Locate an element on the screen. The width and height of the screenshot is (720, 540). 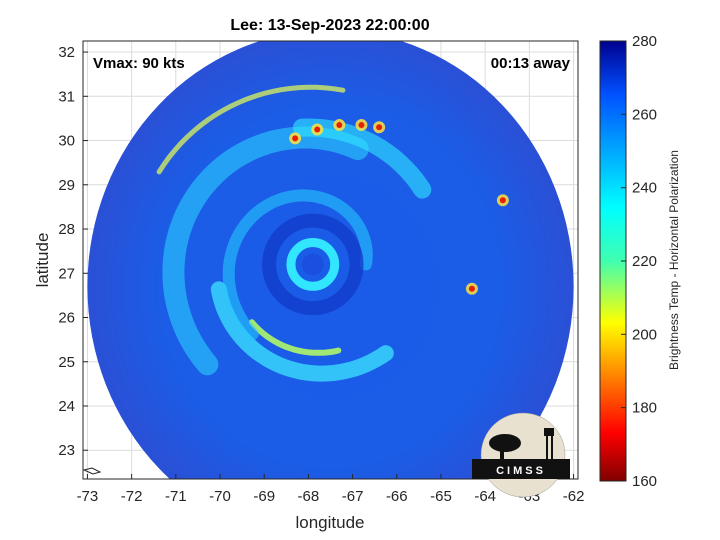
logo-tower-icon is located at coordinates (549, 432).